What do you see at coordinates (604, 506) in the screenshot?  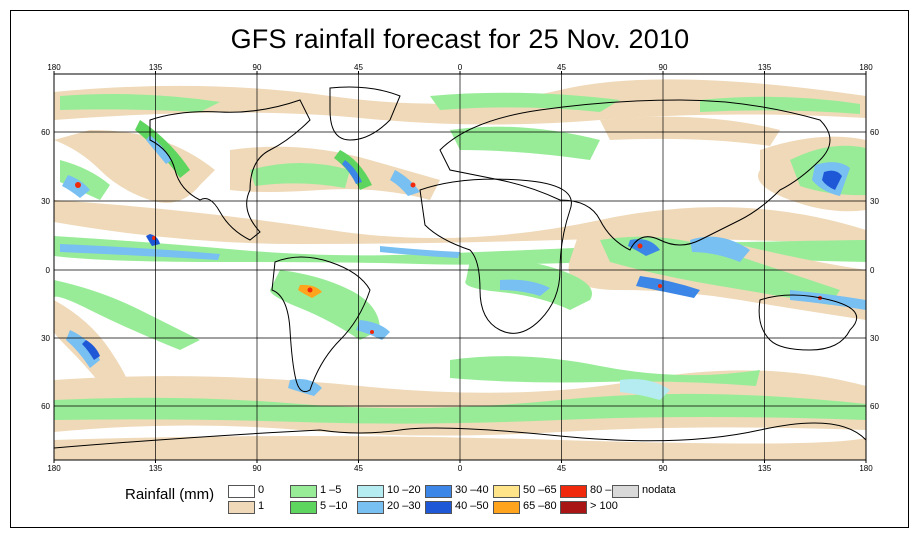 I see `legend-label: > 100` at bounding box center [604, 506].